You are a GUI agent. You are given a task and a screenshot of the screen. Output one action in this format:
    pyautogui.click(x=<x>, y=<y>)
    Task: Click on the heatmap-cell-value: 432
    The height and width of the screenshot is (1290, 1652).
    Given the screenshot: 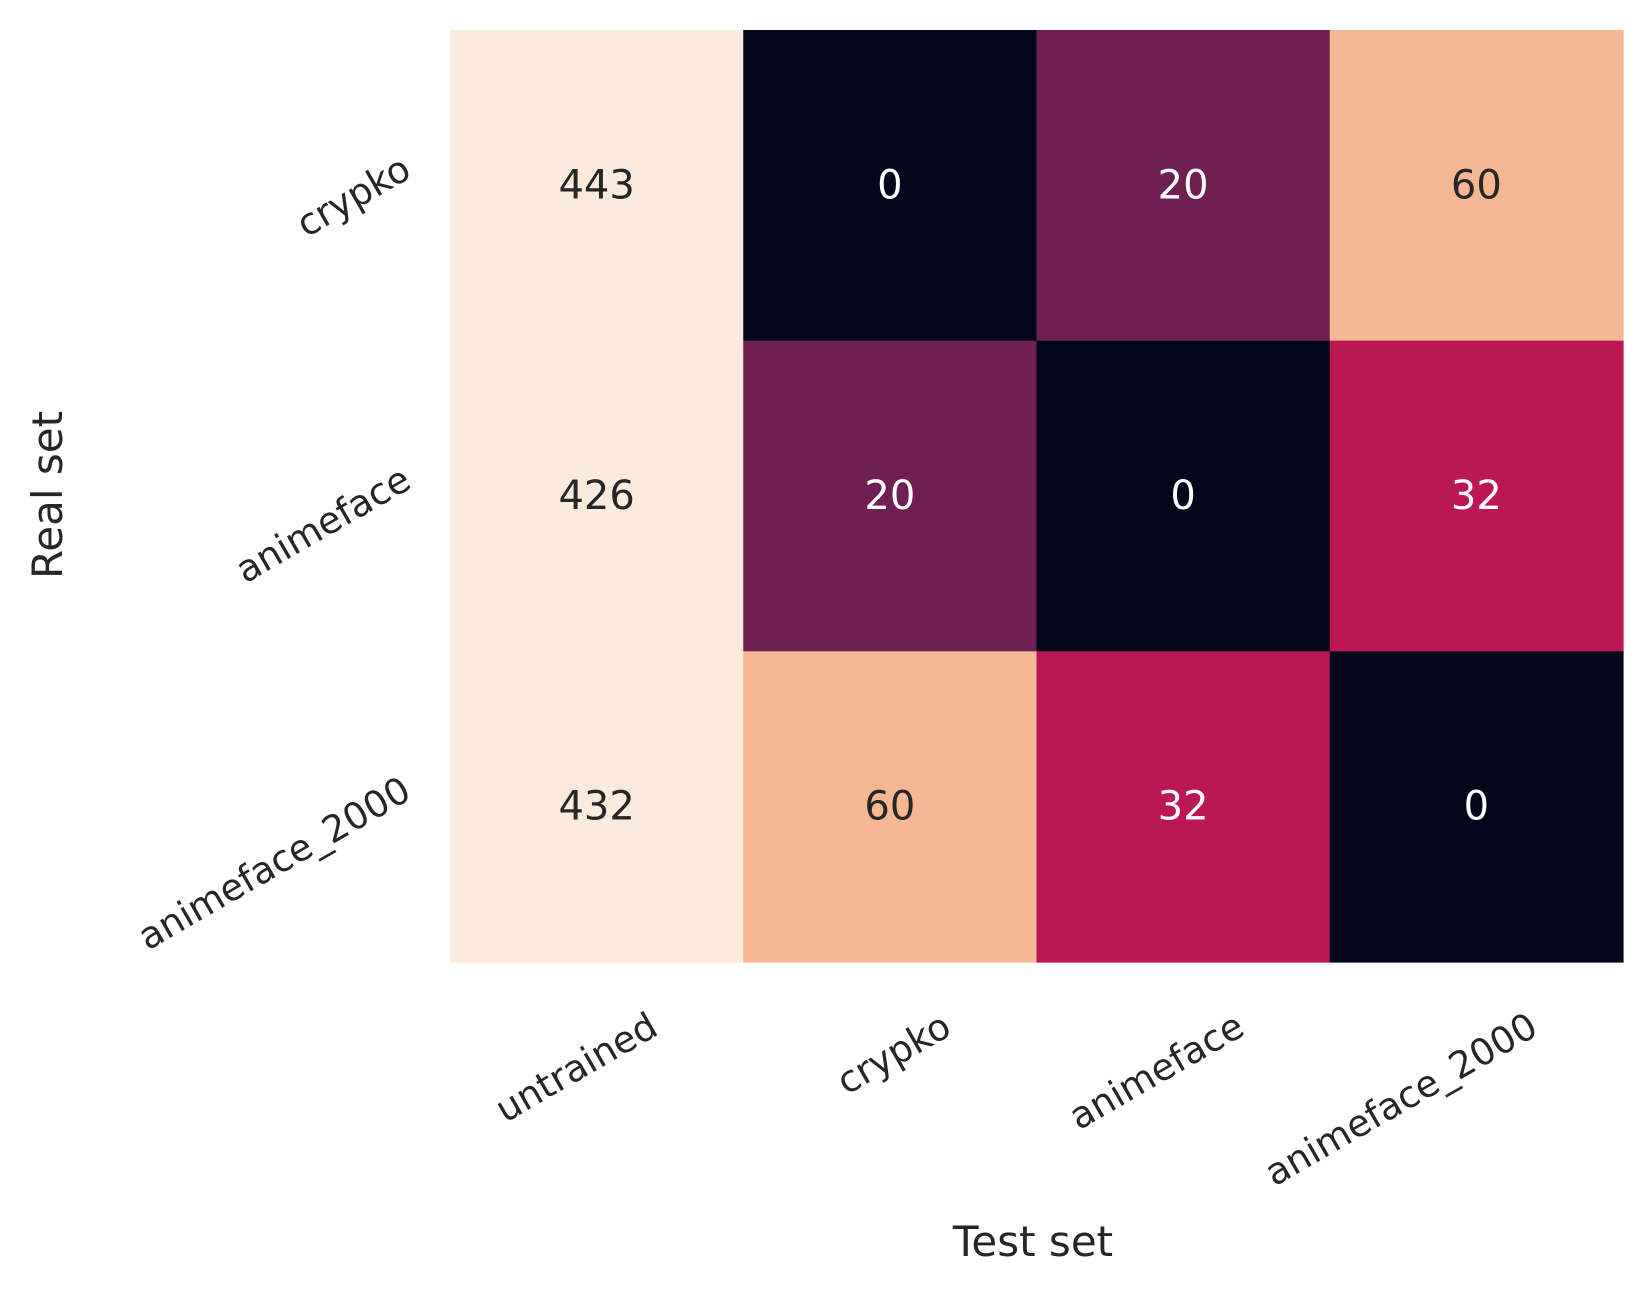 What is the action you would take?
    pyautogui.click(x=596, y=807)
    